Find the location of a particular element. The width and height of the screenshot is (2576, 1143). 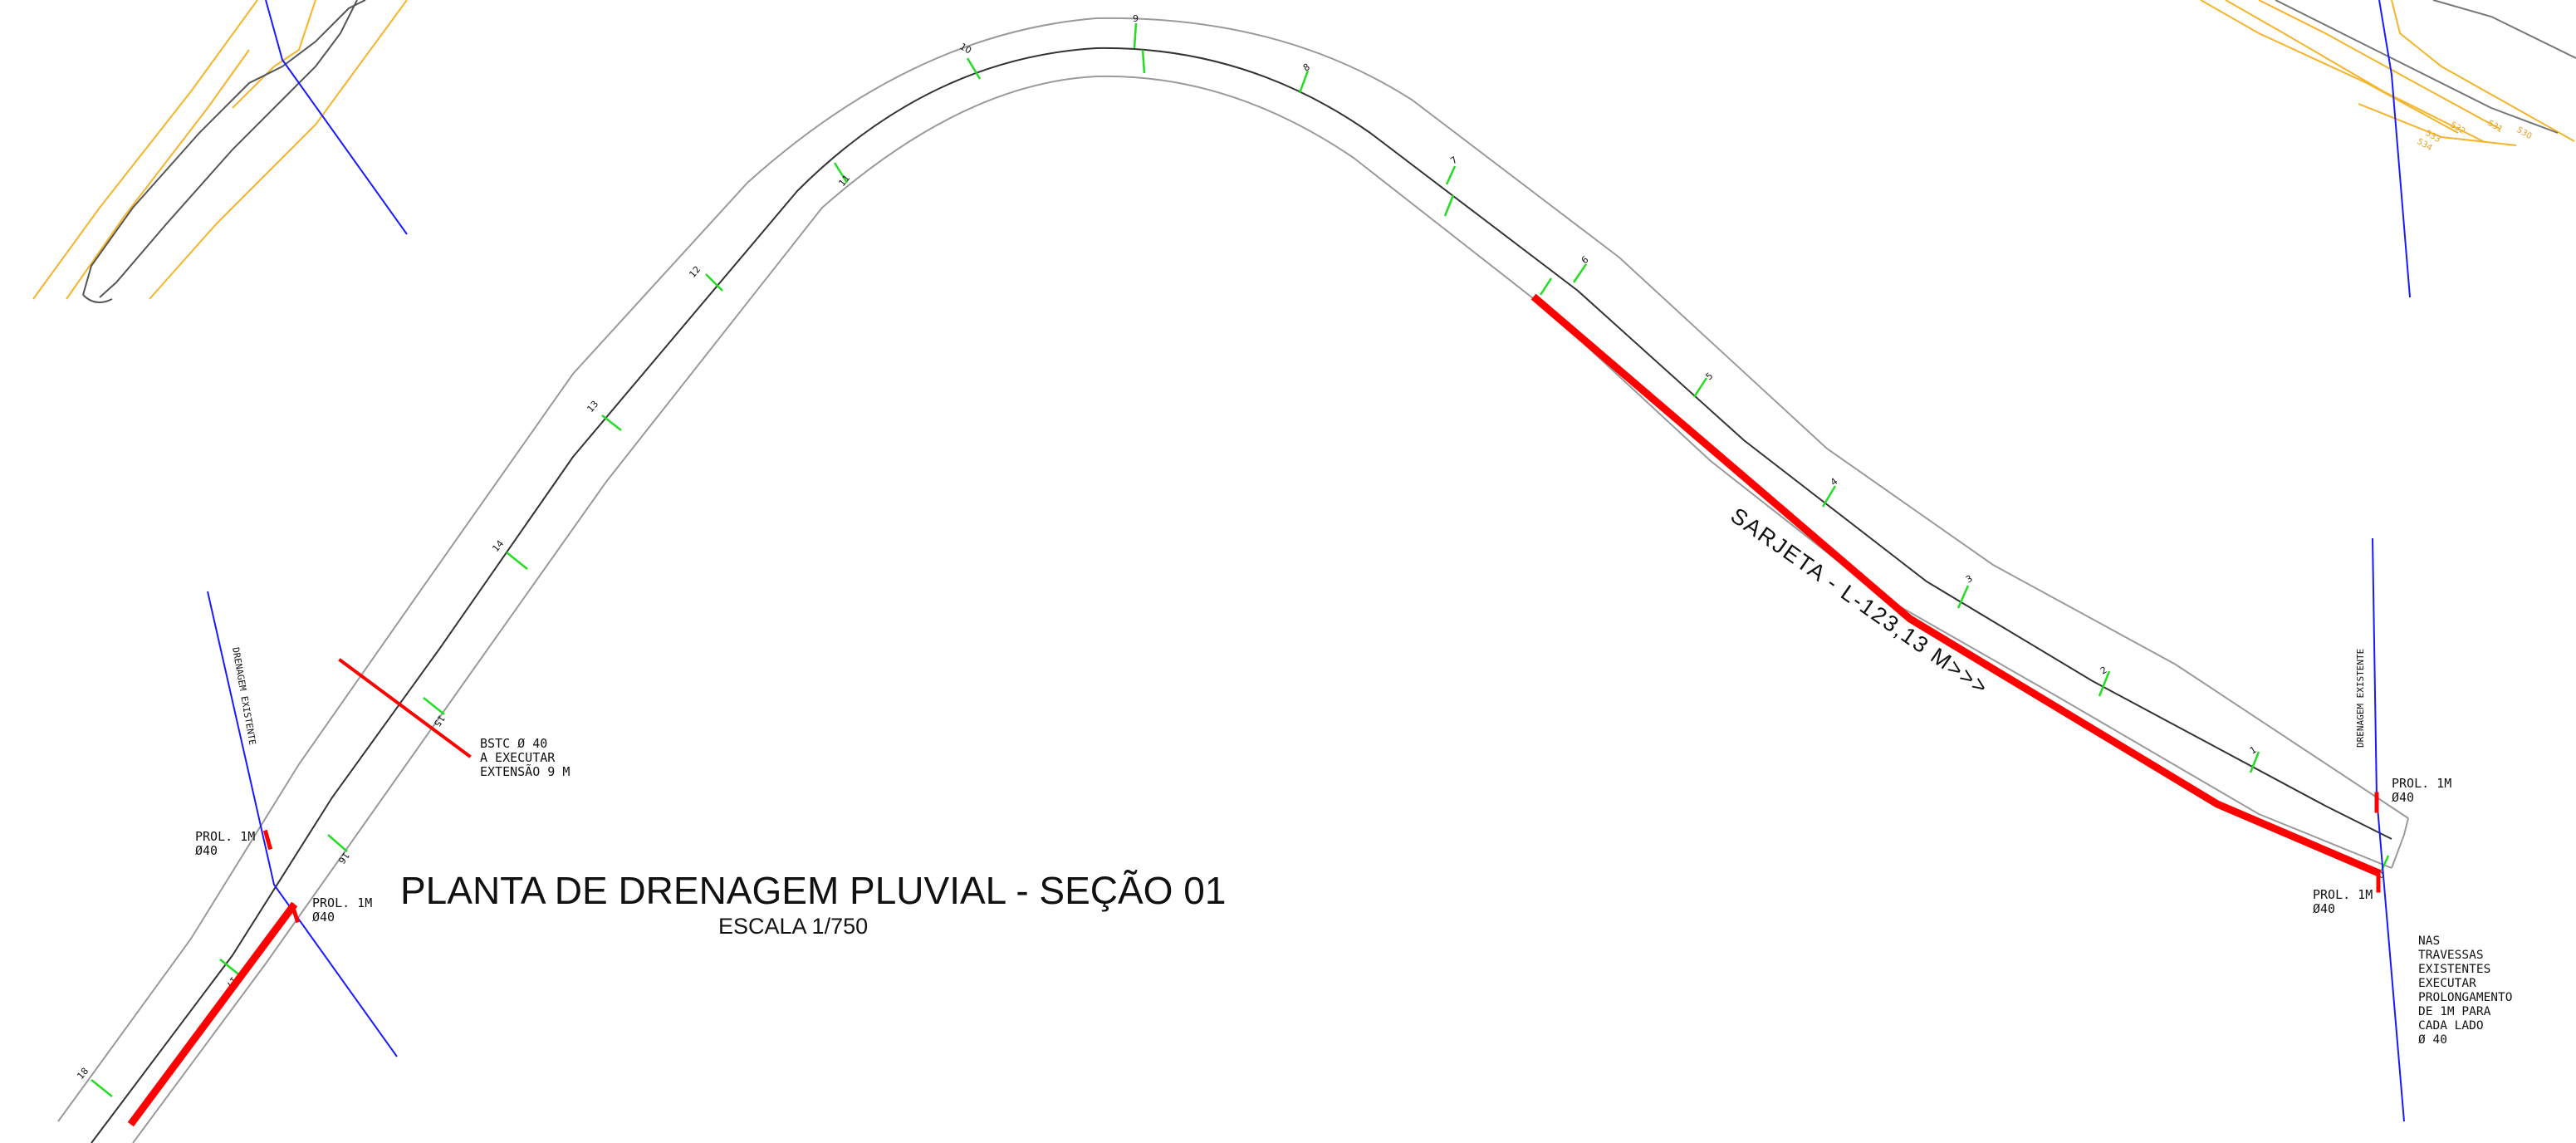

note-line: PROLONGAMENTO is located at coordinates (2465, 997).